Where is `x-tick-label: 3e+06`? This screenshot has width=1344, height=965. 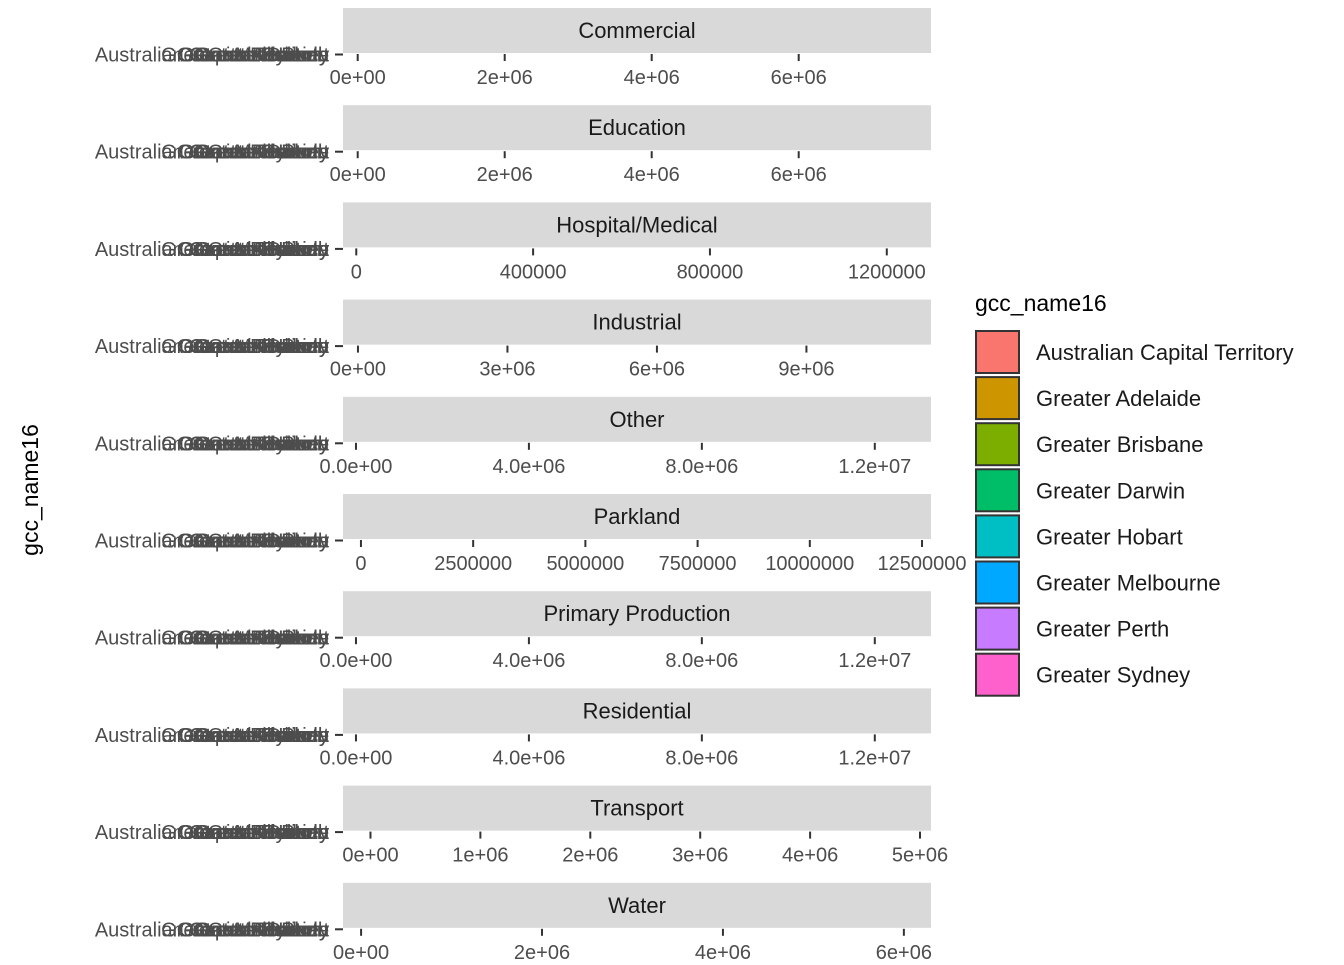 x-tick-label: 3e+06 is located at coordinates (507, 370).